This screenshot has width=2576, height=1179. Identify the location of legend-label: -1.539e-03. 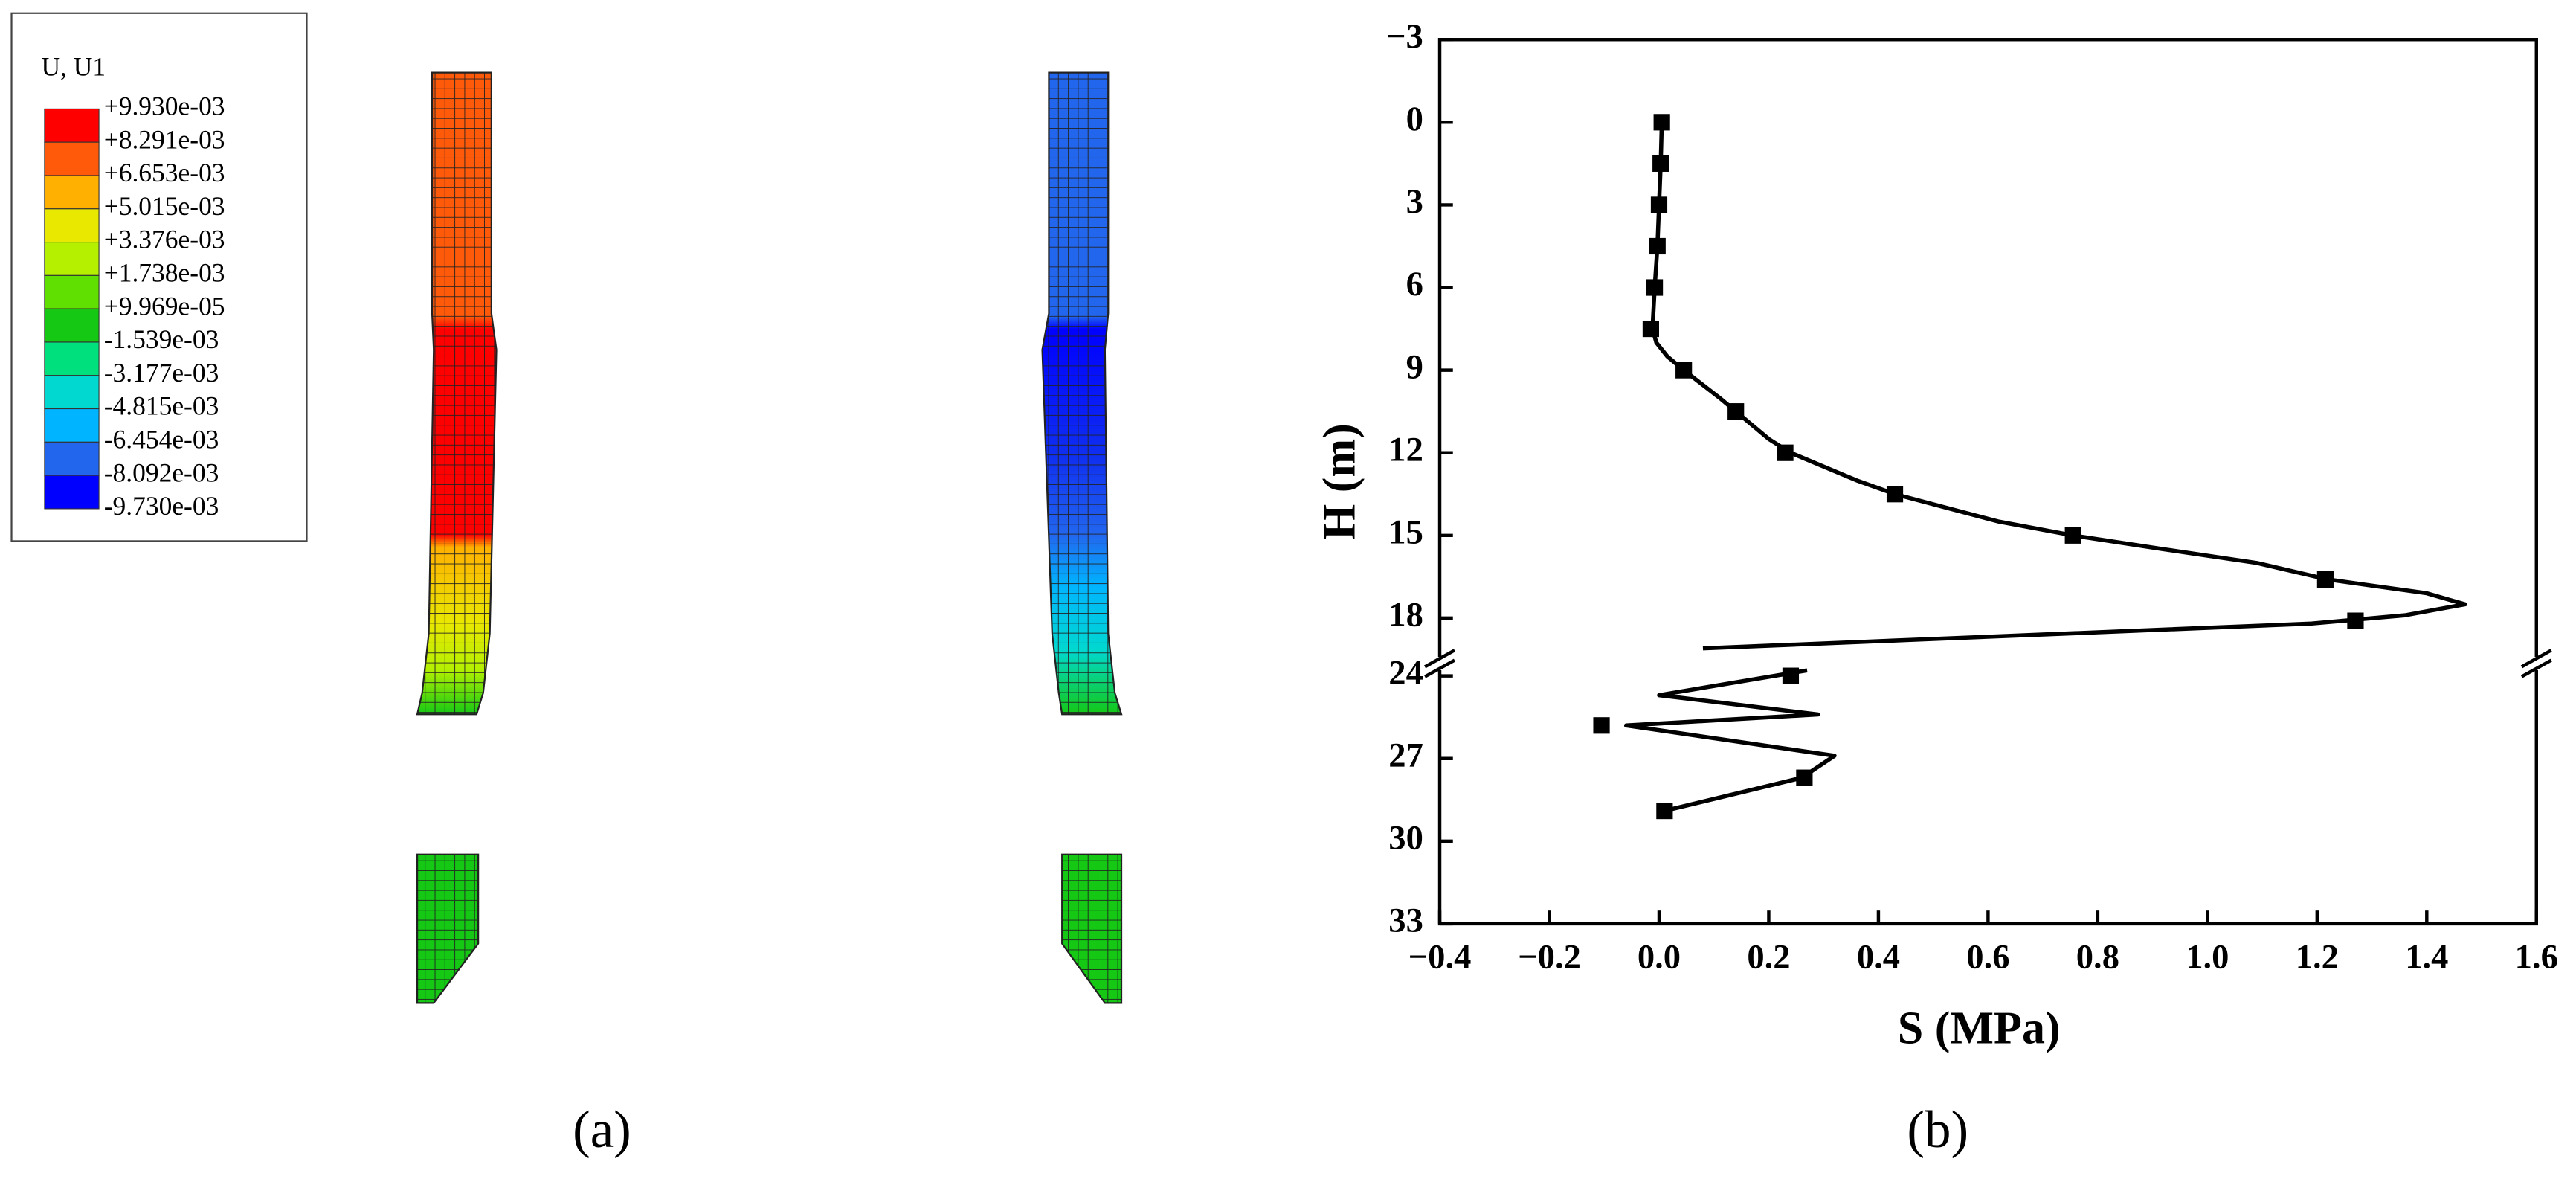
(161, 339).